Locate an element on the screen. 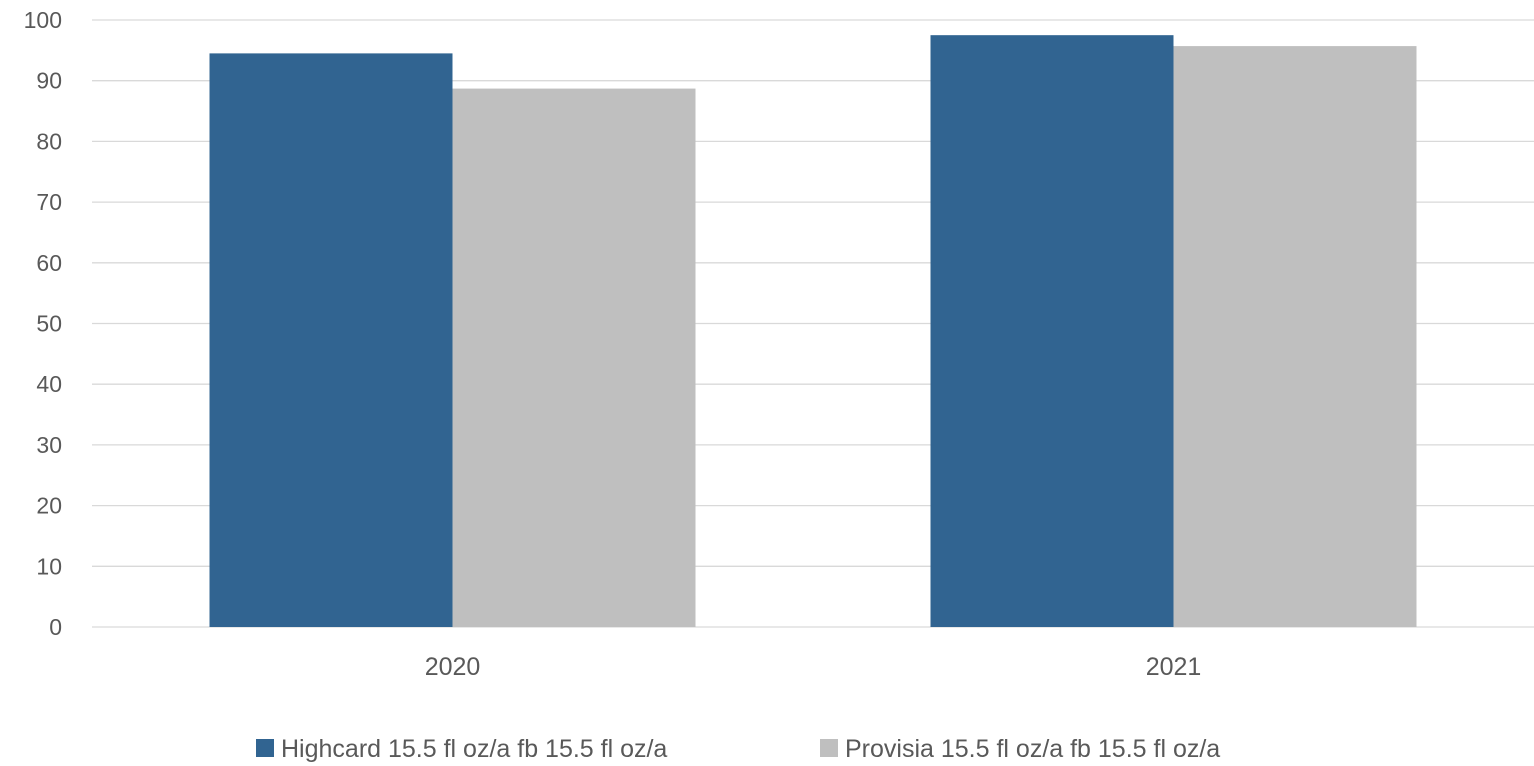  y-tick-label: 30 is located at coordinates (49, 445).